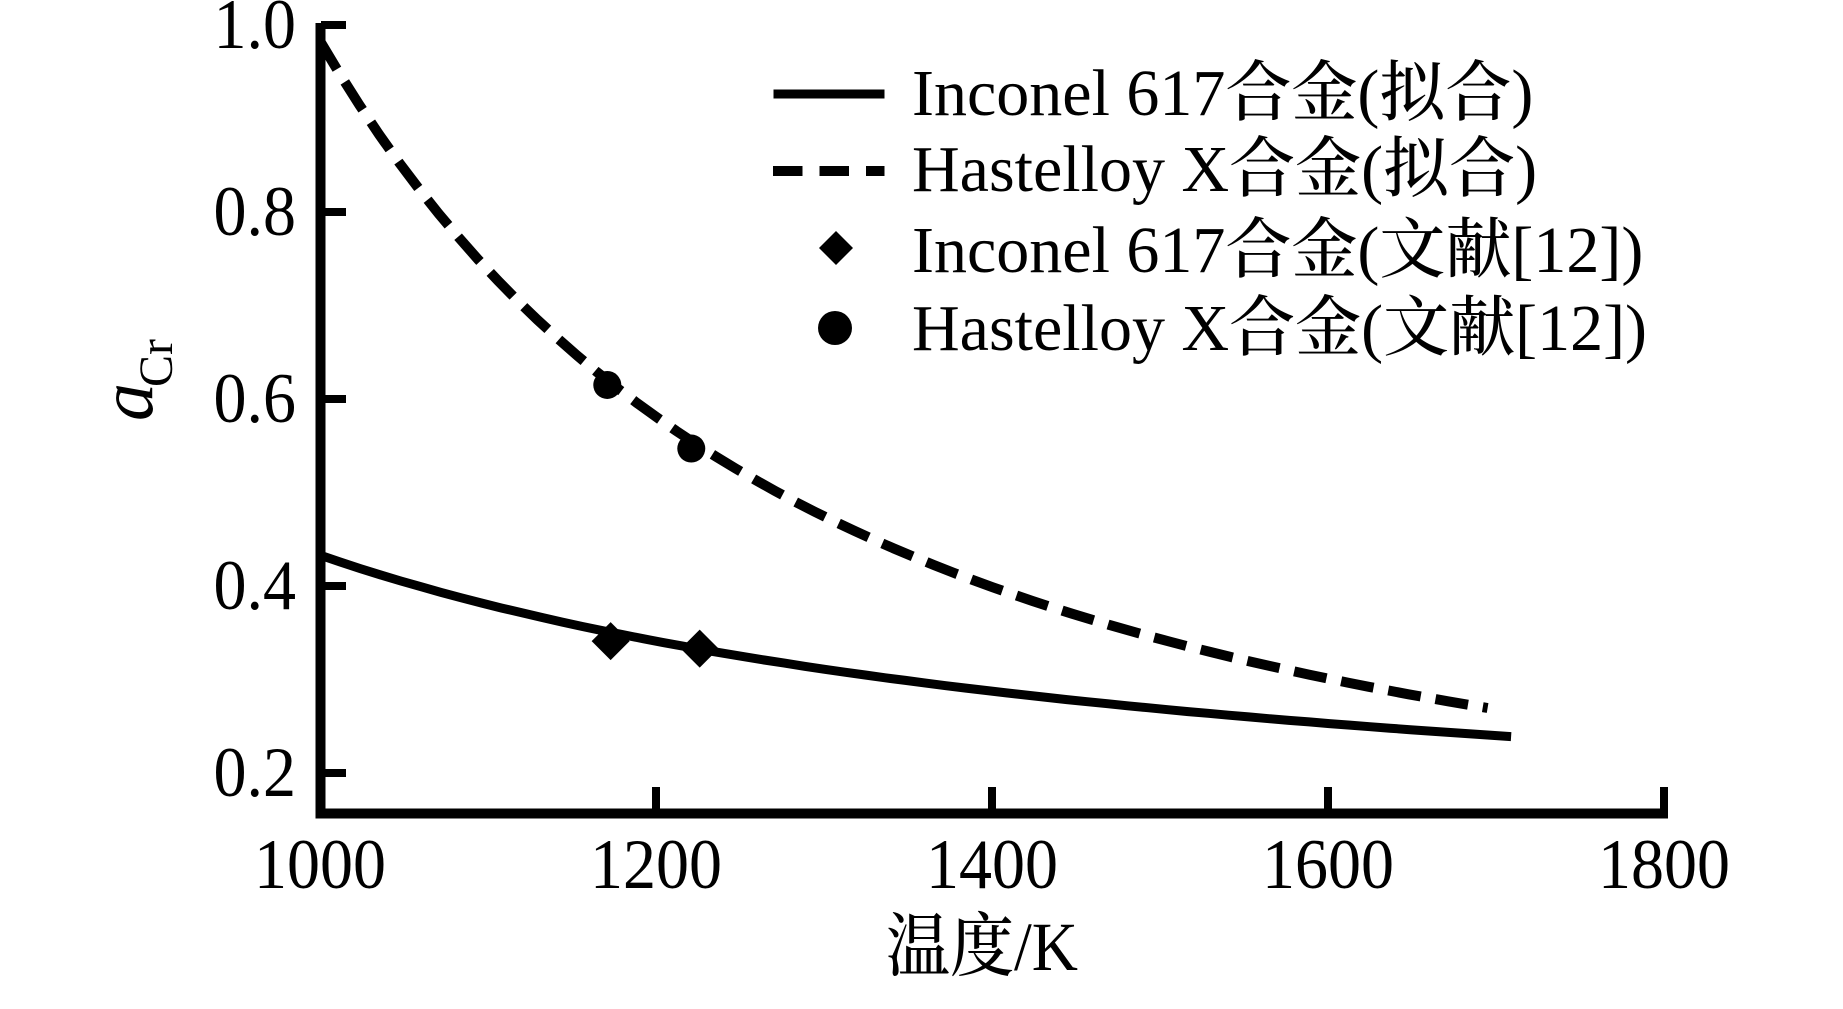  Describe the element at coordinates (836, 248) in the screenshot. I see `legend-diamond-marker` at that location.